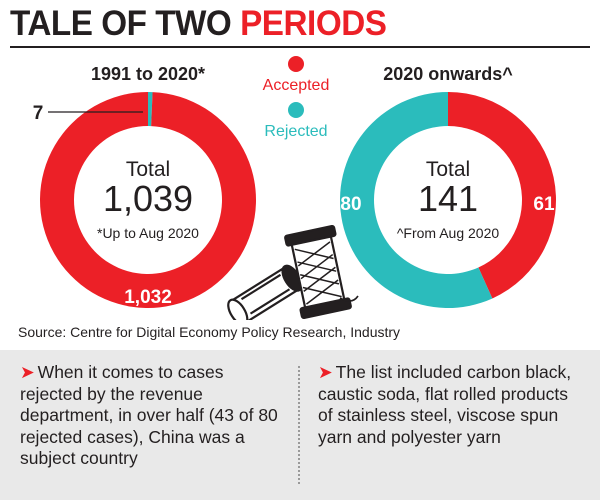 This screenshot has width=600, height=500. What do you see at coordinates (448, 169) in the screenshot?
I see `chart2-center-label: Total` at bounding box center [448, 169].